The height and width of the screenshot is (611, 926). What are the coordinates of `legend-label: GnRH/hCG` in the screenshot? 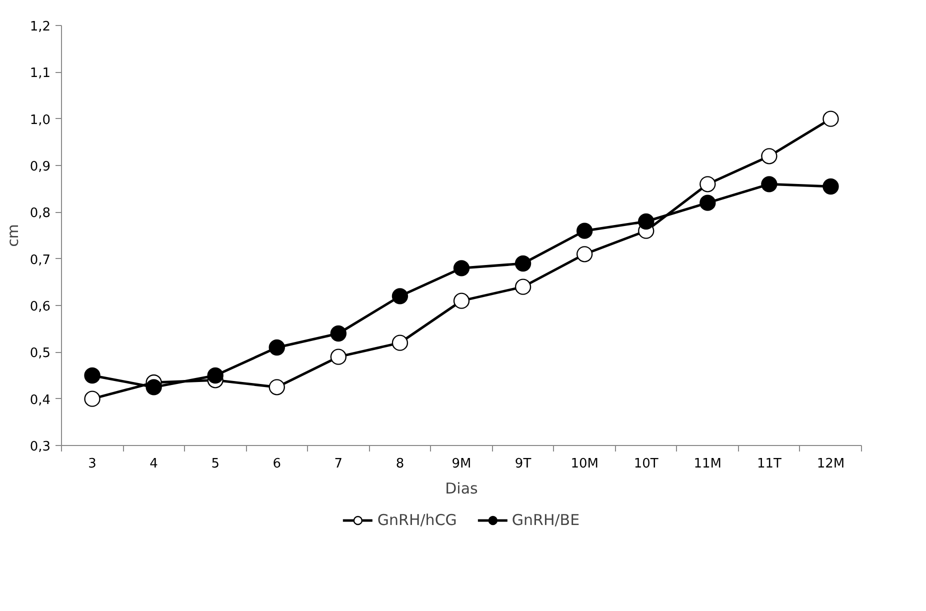 It's located at (417, 520).